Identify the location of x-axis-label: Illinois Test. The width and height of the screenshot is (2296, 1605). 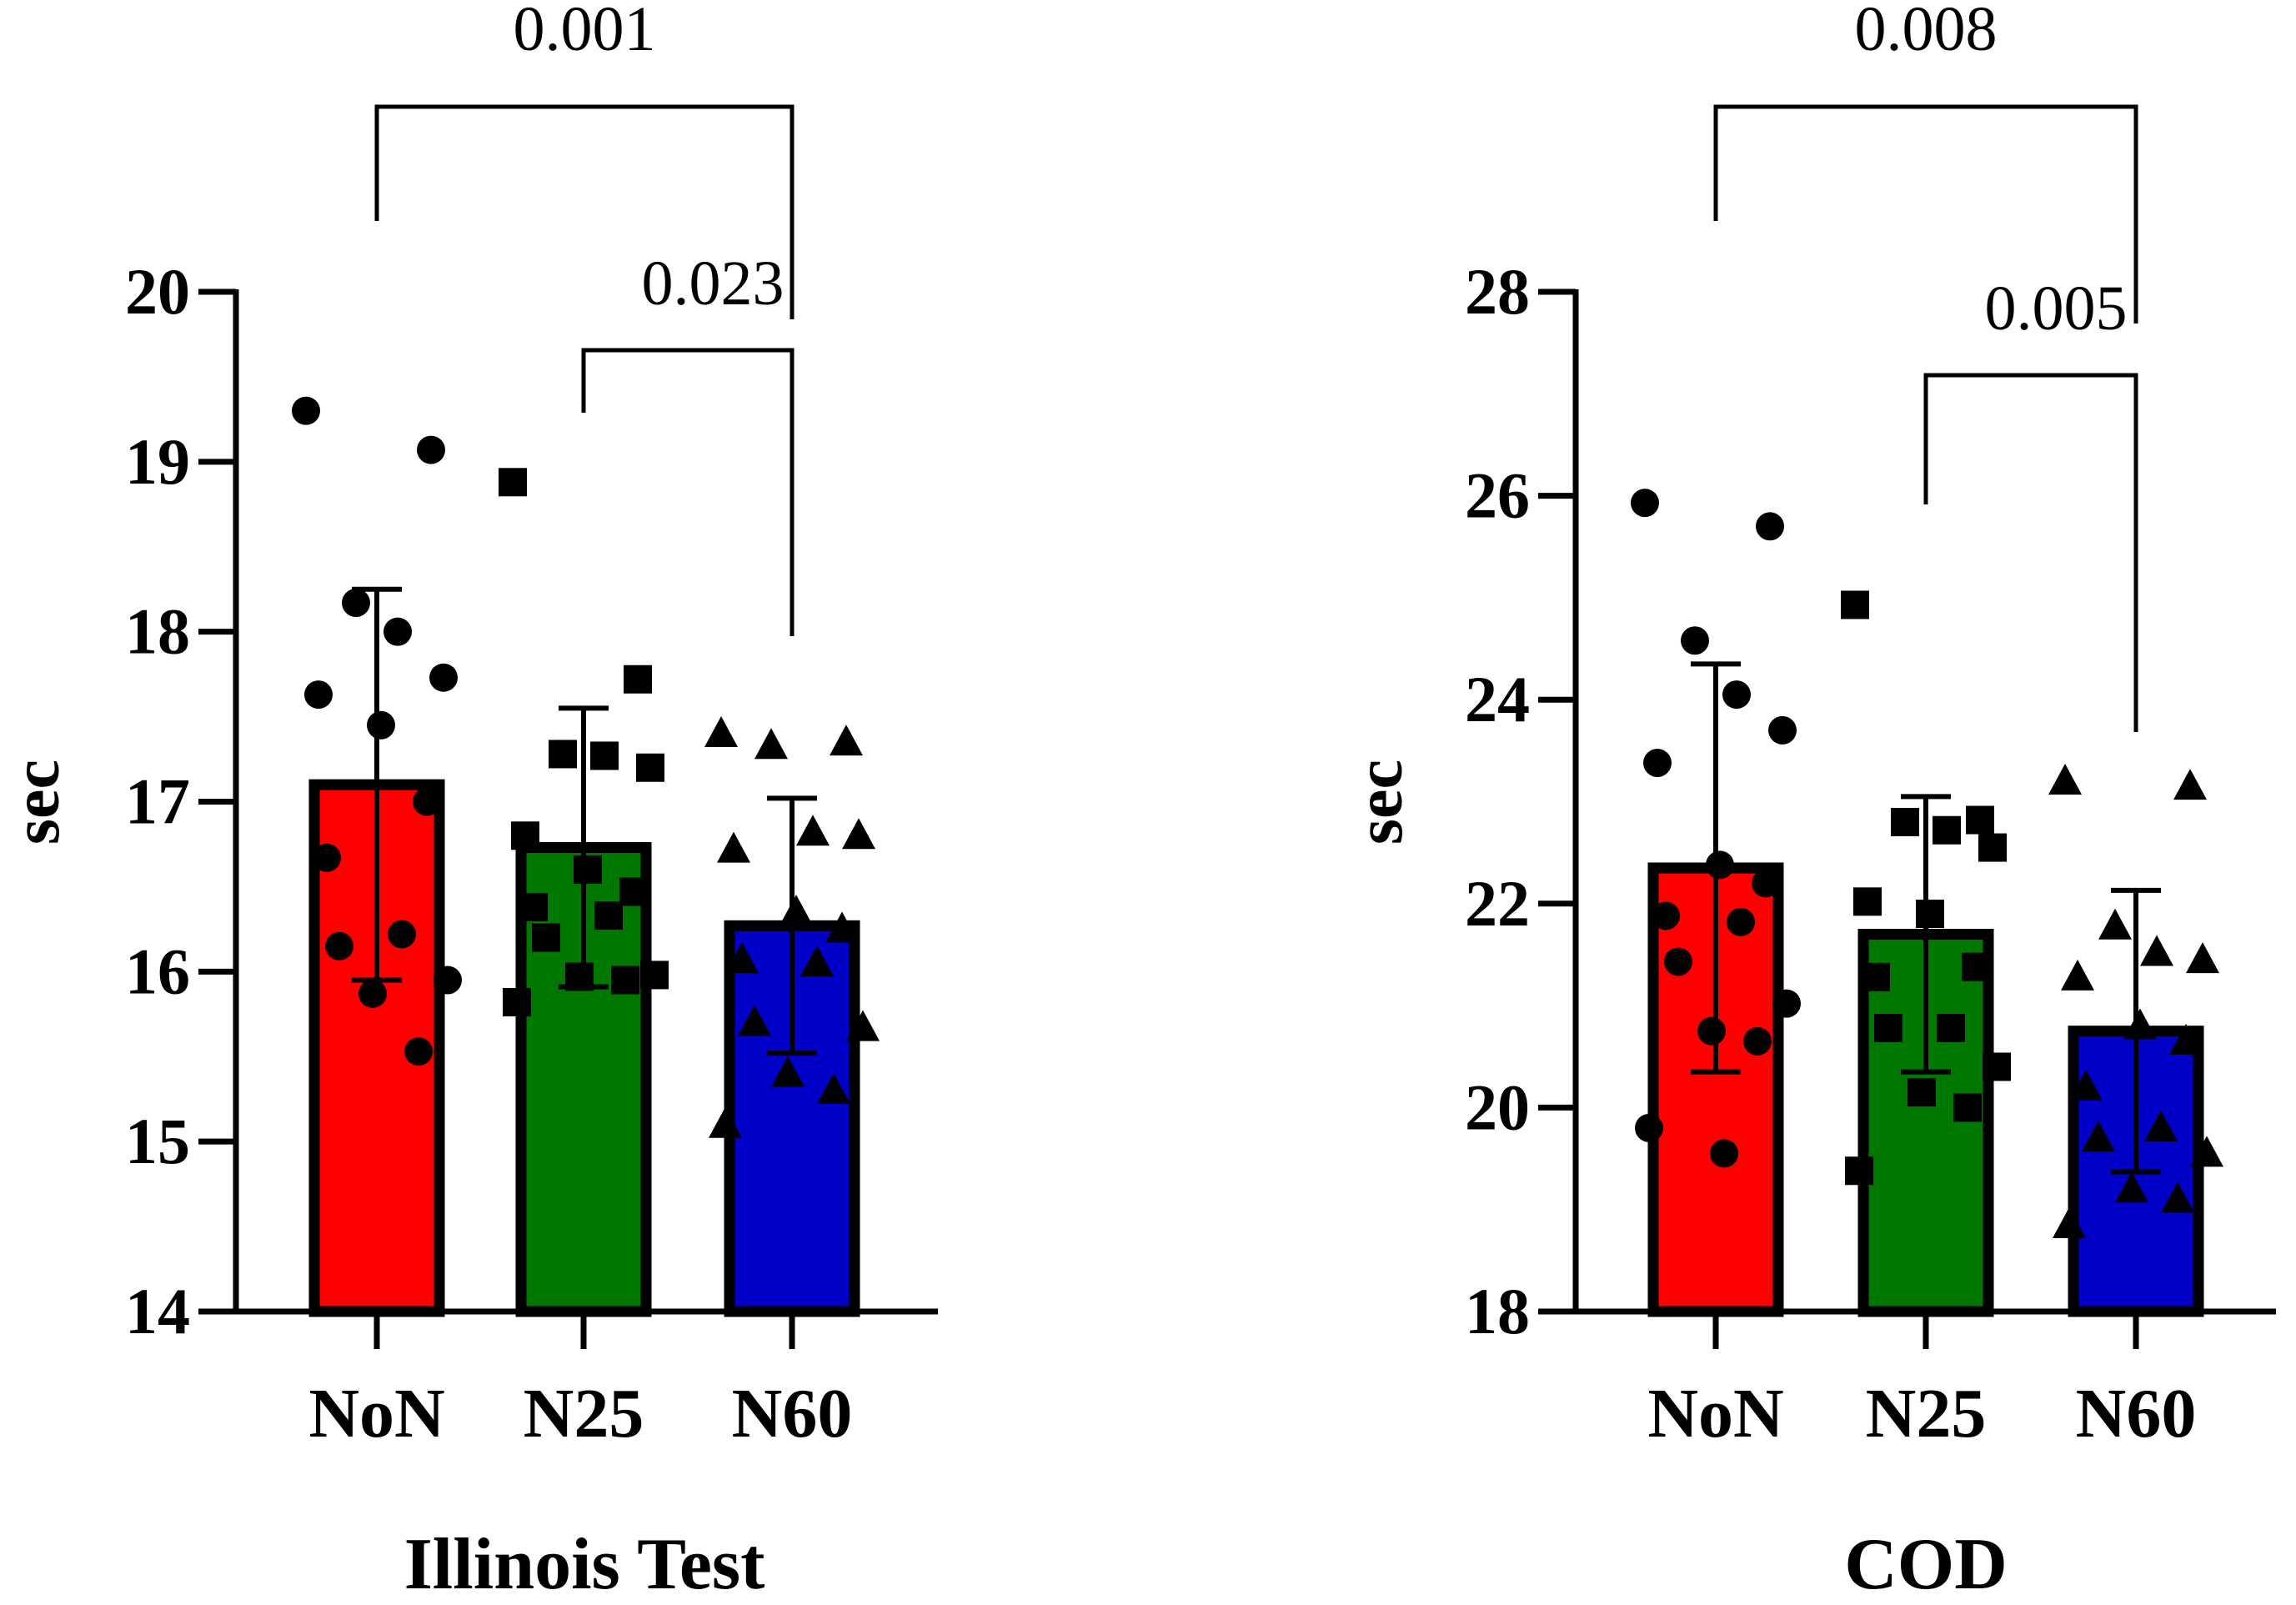
(584, 1564).